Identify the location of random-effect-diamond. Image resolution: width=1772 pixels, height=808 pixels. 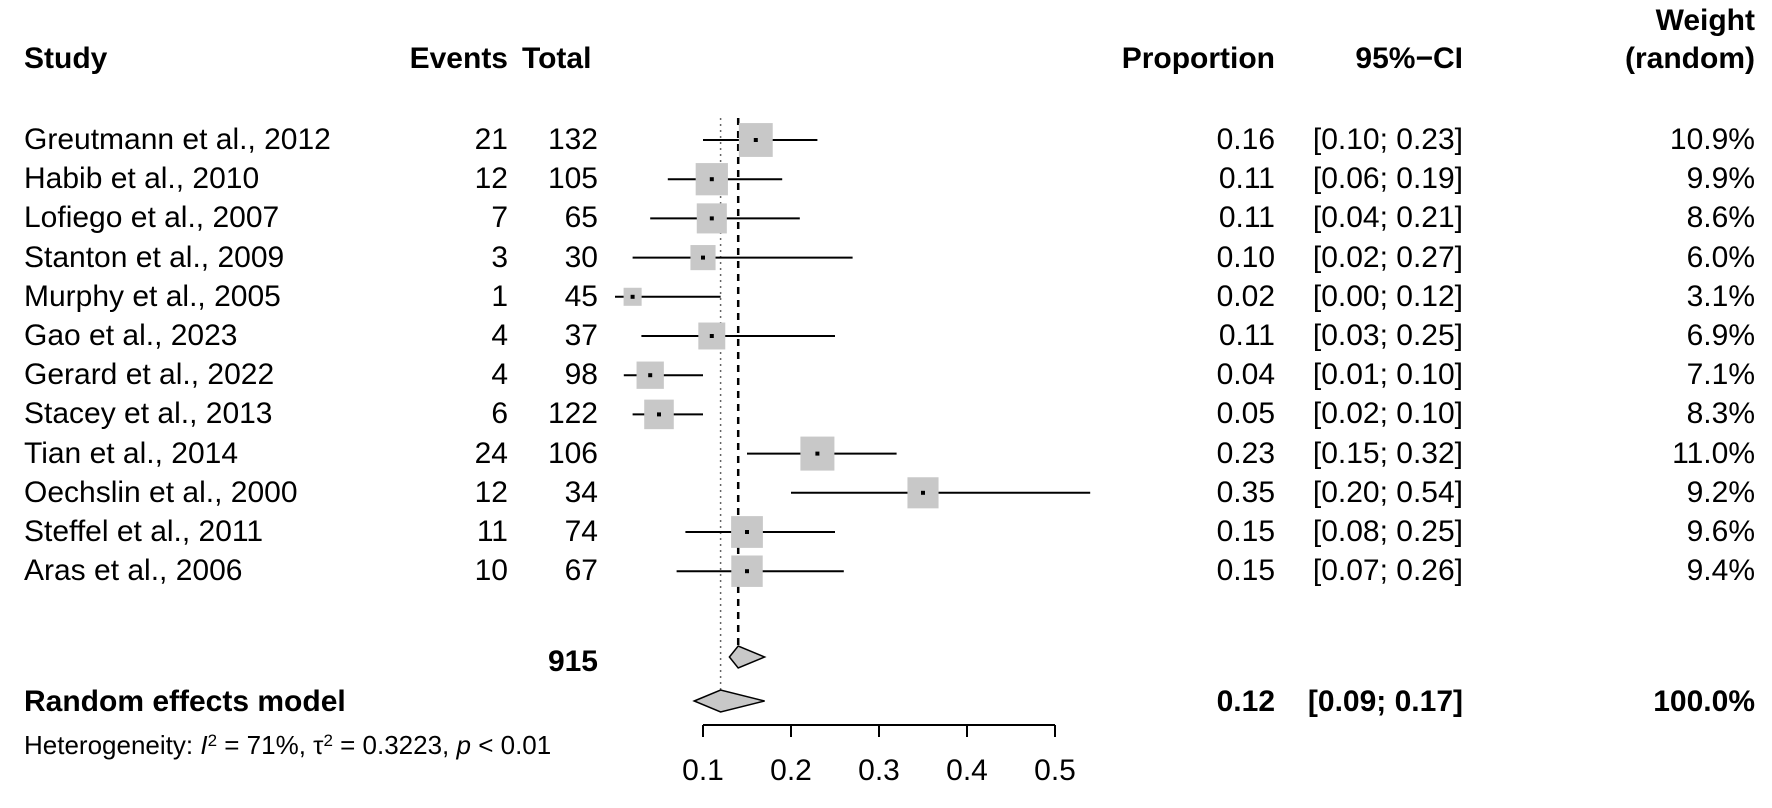
(728, 701).